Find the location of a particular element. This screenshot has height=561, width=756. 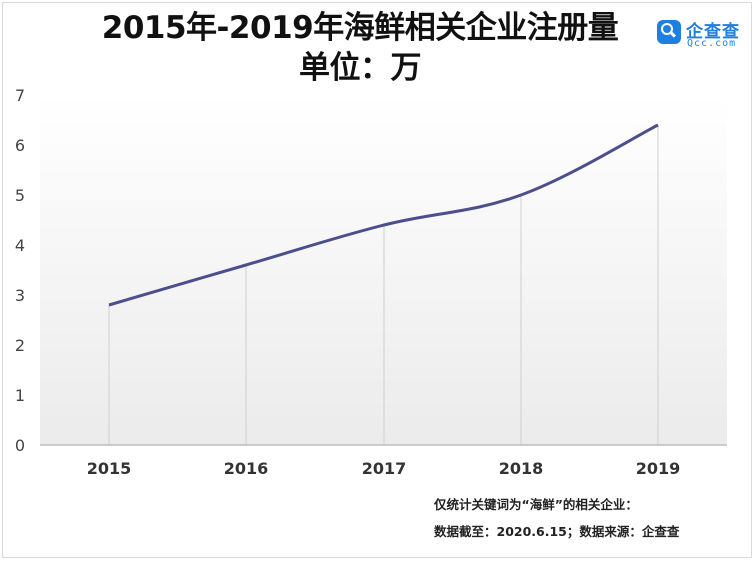

y-tick-label: 2 is located at coordinates (20, 345).